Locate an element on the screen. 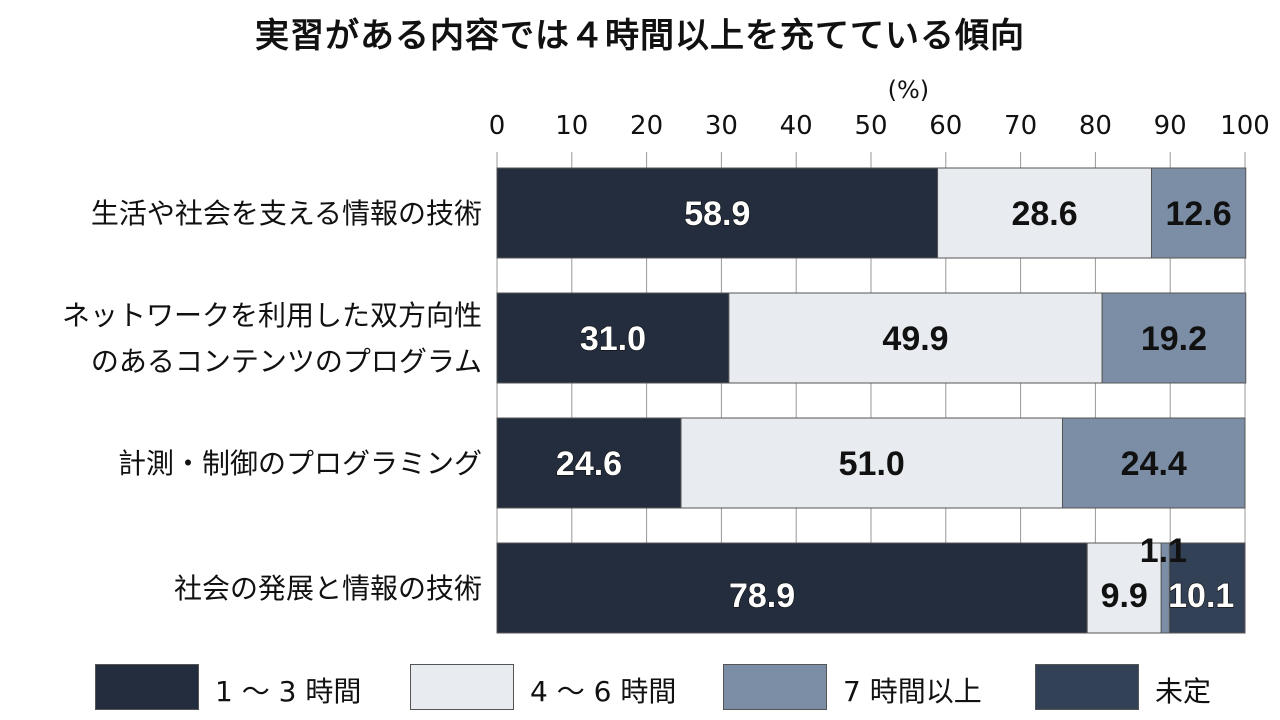 The height and width of the screenshot is (720, 1280). x-tick-label-30: 30 is located at coordinates (721, 126).